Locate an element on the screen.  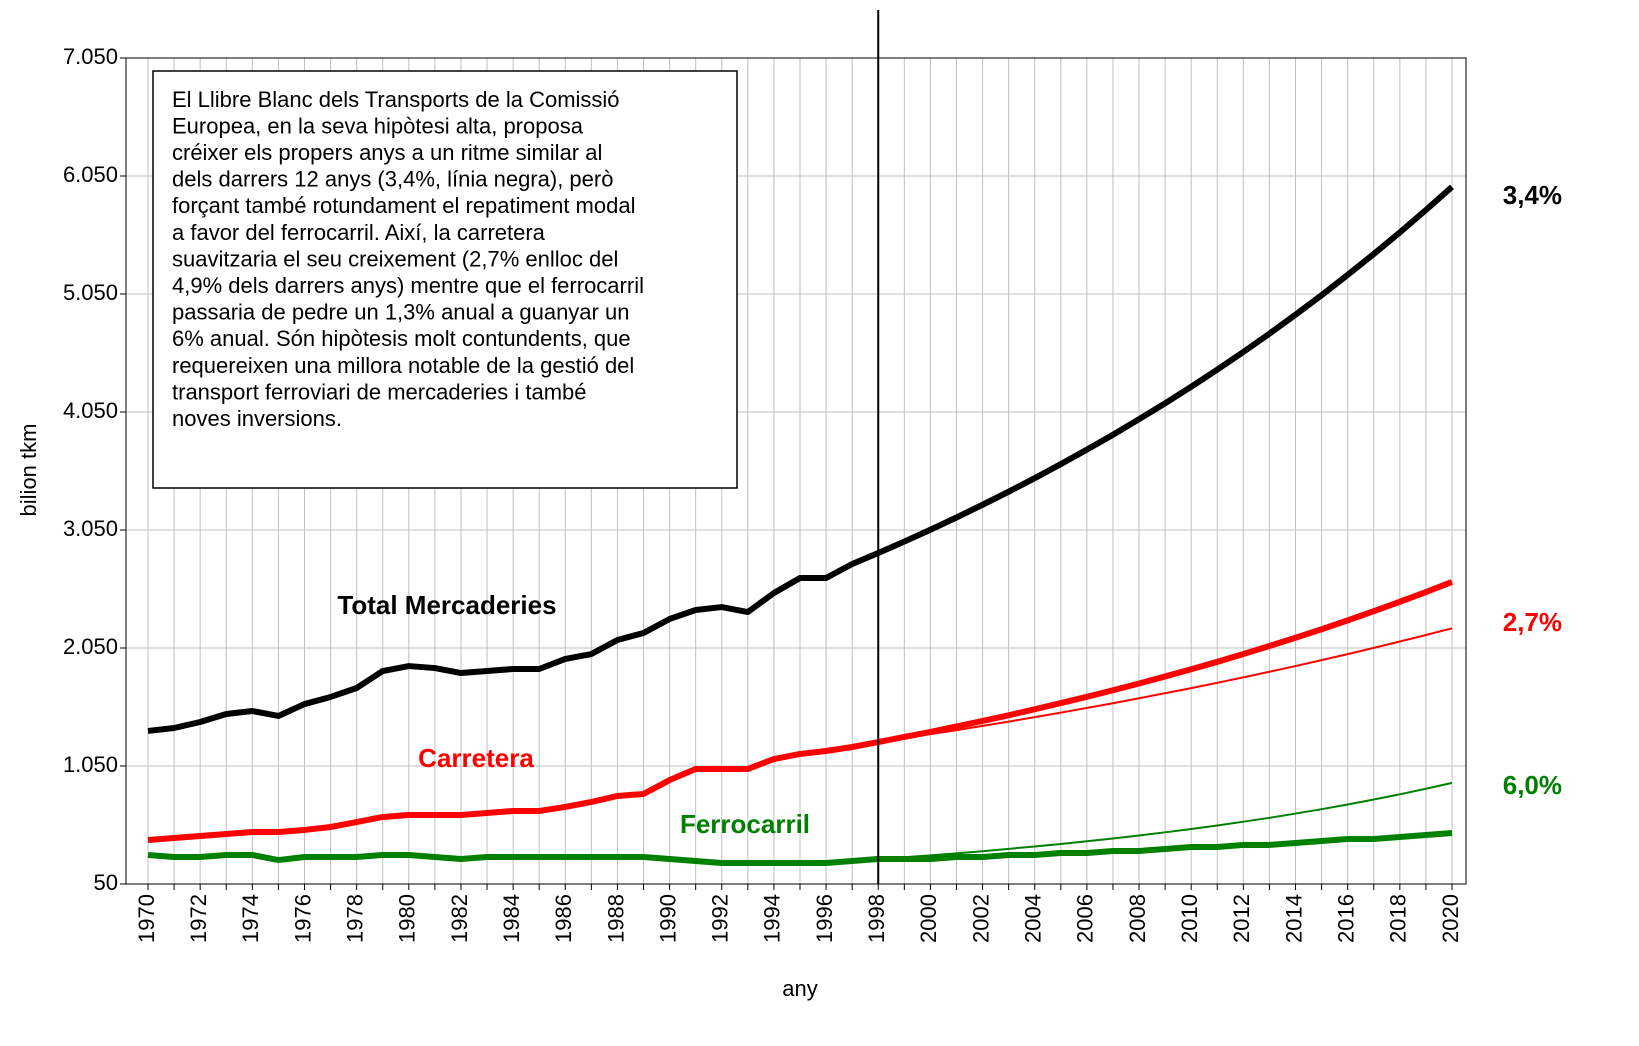
x-tick-label: 2002 is located at coordinates (980, 918).